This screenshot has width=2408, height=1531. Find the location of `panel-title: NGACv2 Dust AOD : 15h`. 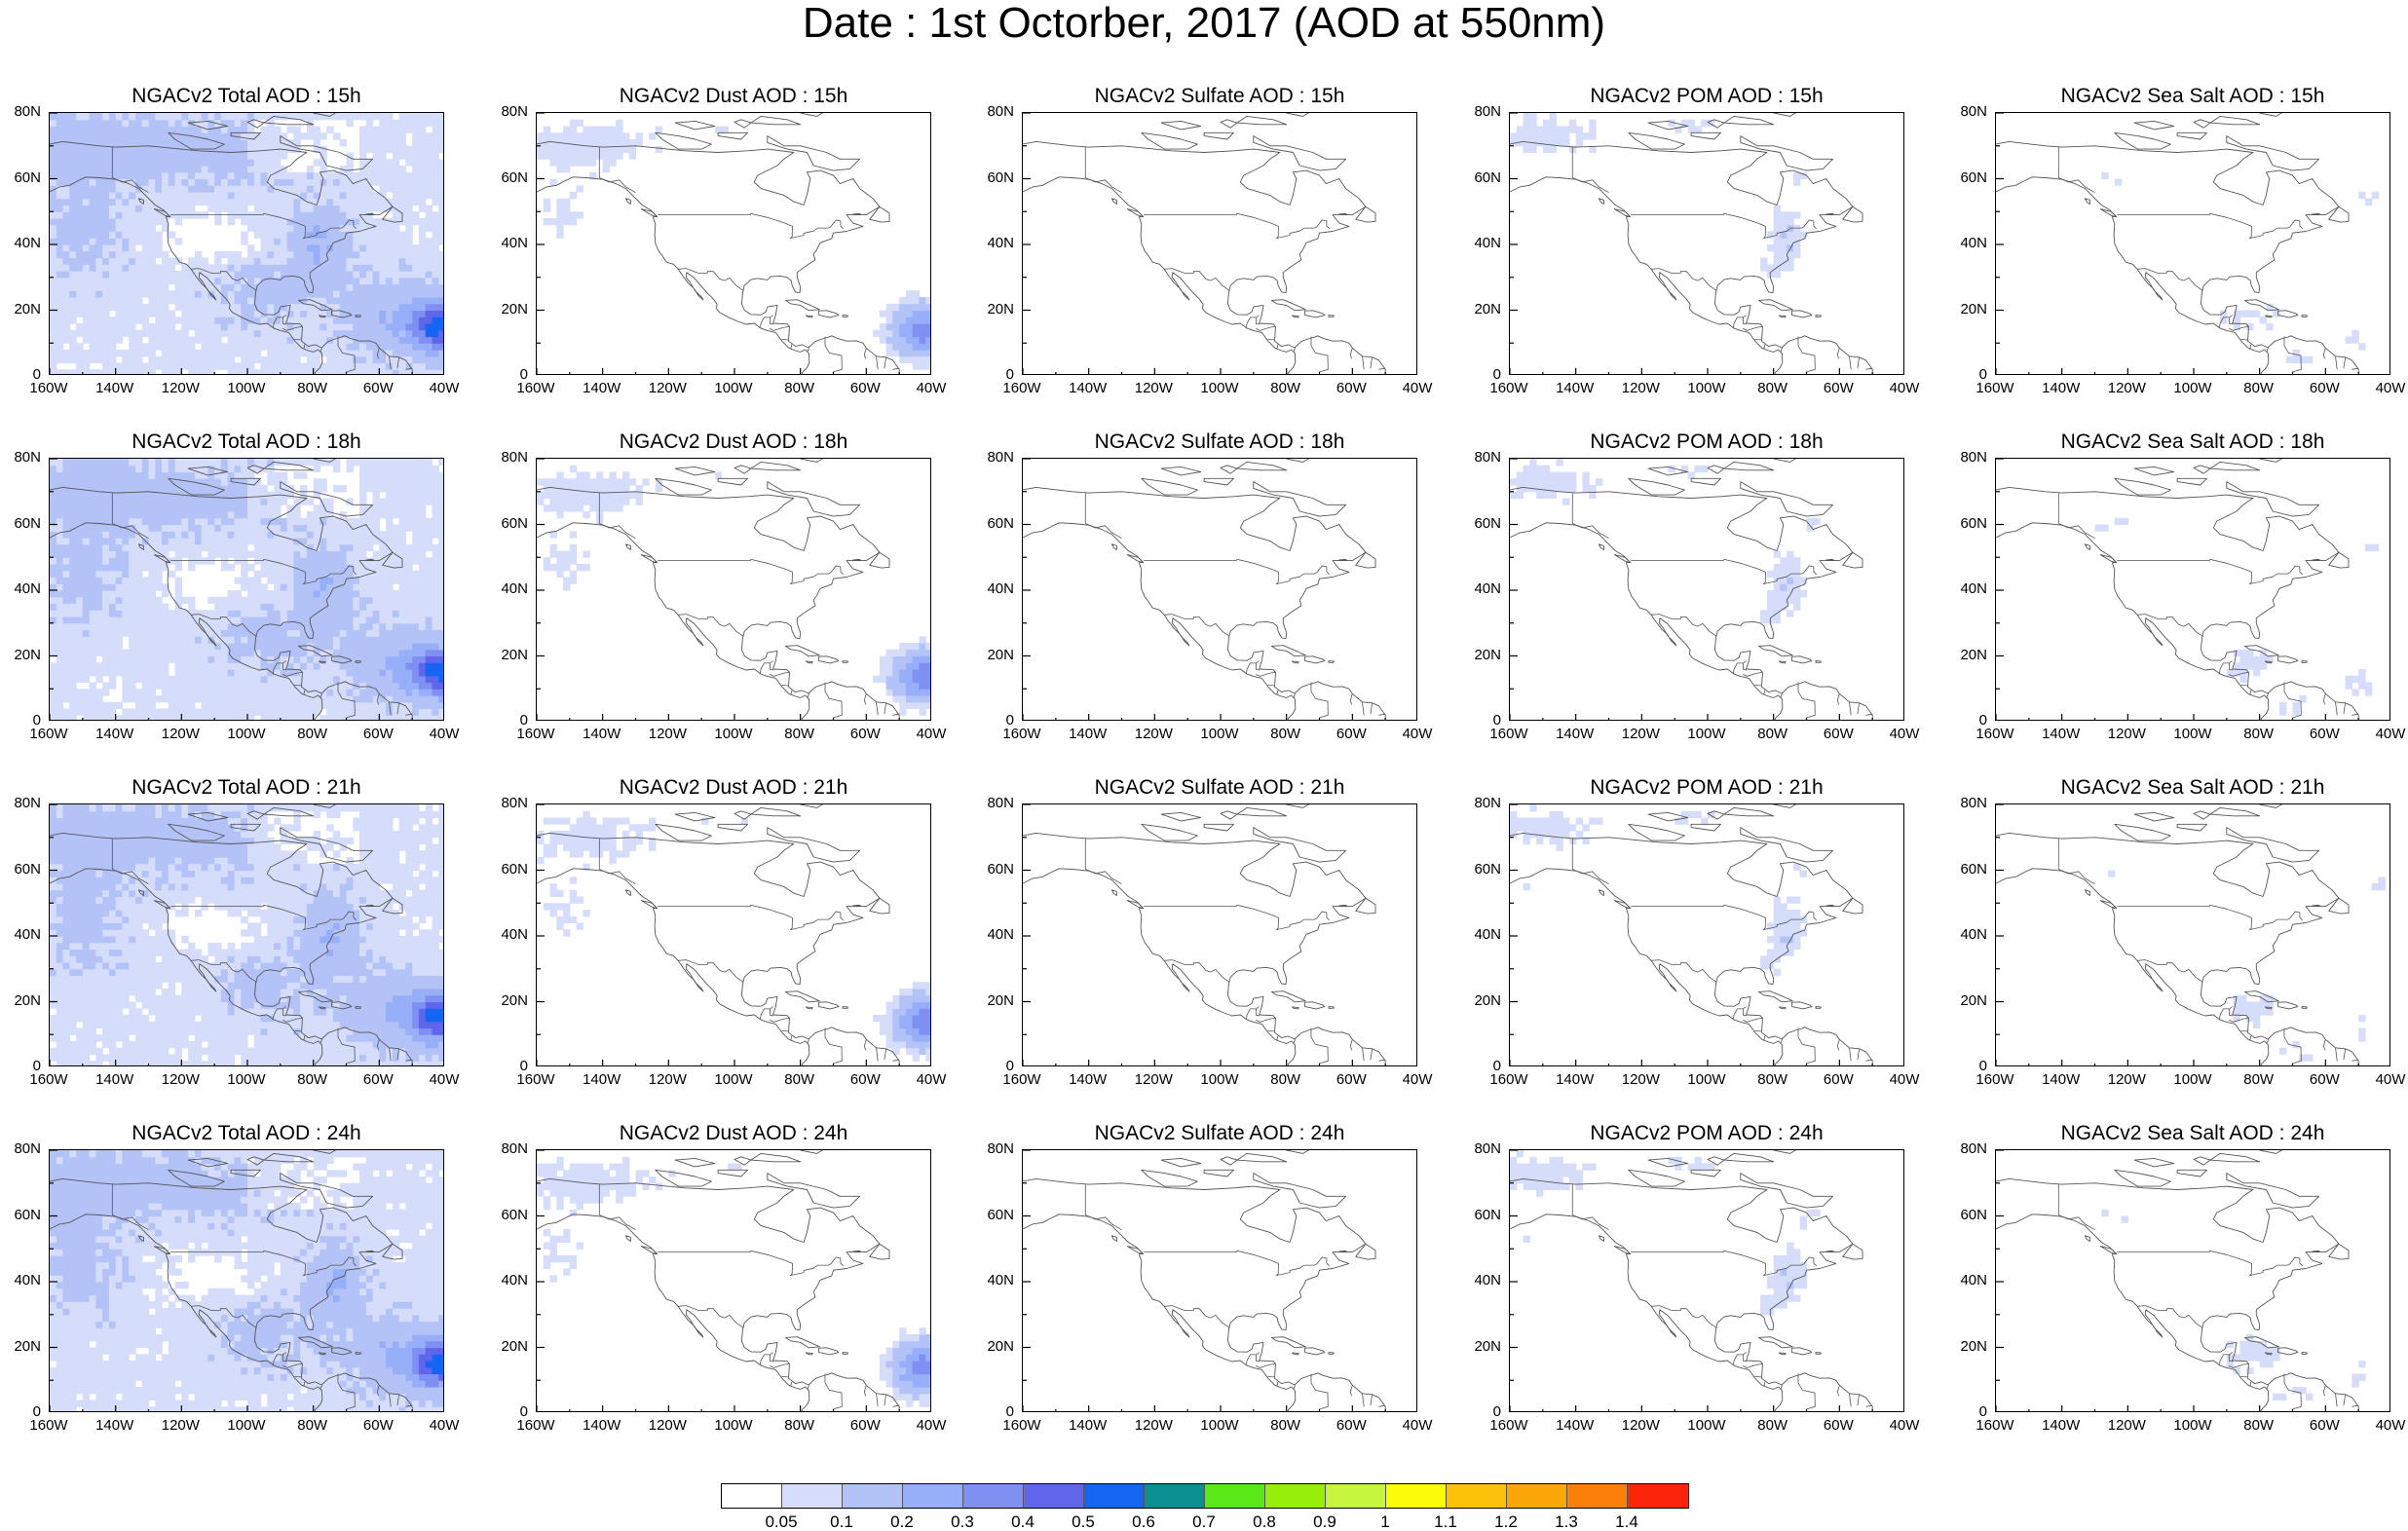

panel-title: NGACv2 Dust AOD : 15h is located at coordinates (733, 96).